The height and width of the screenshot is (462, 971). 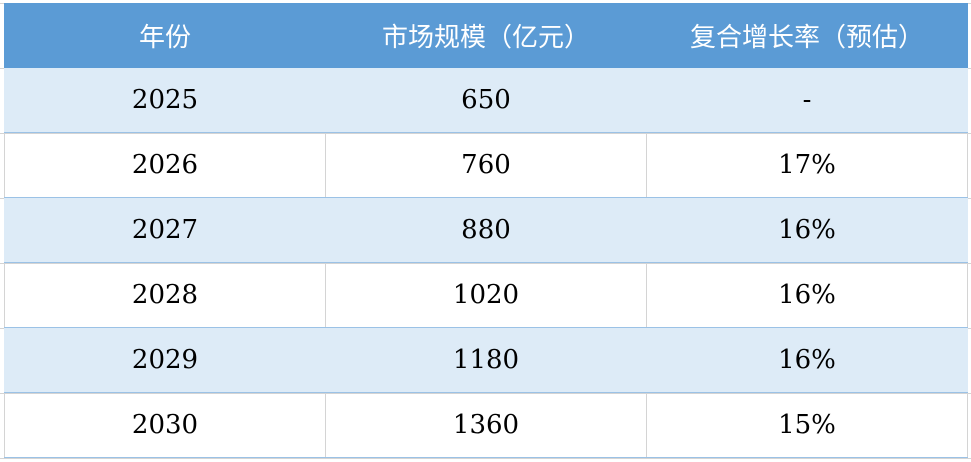 I want to click on market-size-cell: 650, so click(x=486, y=100).